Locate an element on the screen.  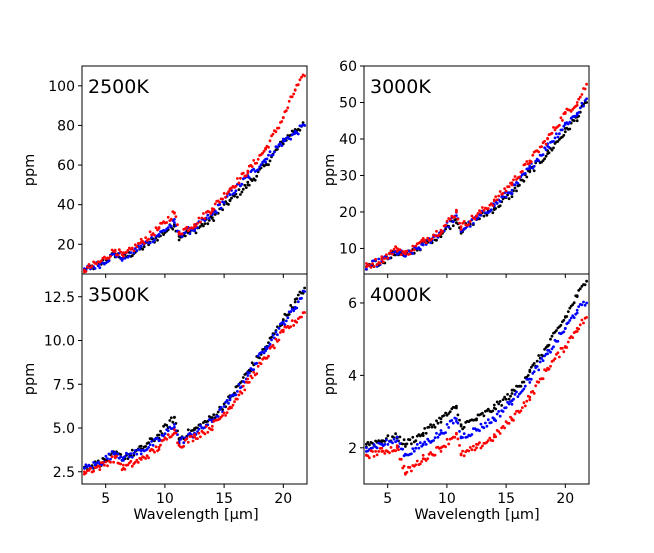
y-tick-label: 5.0 is located at coordinates (64, 429).